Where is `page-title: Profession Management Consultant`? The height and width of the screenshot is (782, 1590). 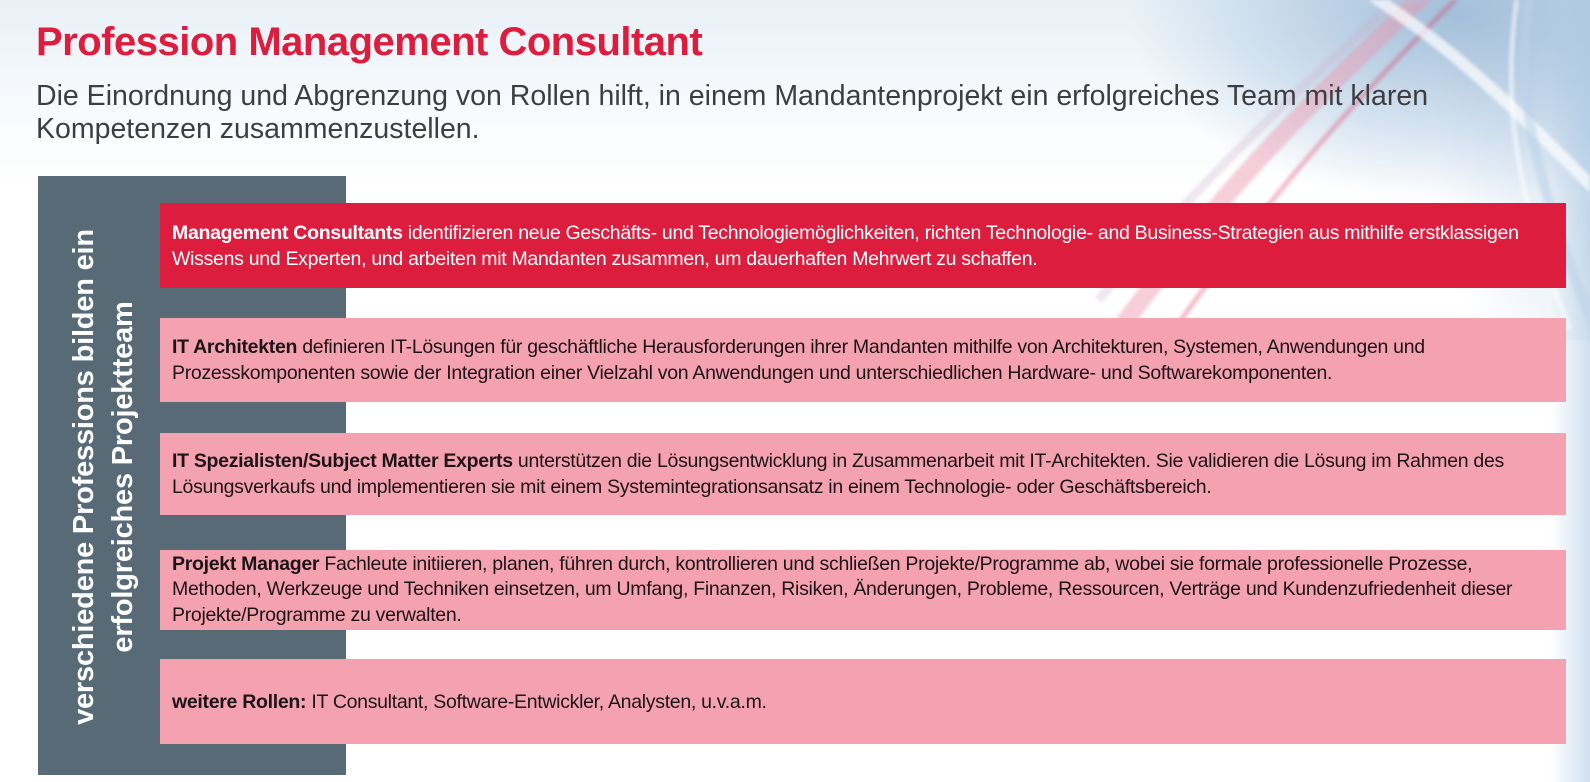 page-title: Profession Management Consultant is located at coordinates (369, 42).